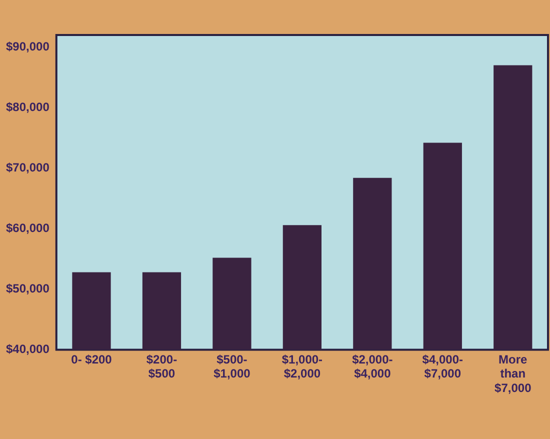  I want to click on x-tick-label: $500- $1,000, so click(232, 366).